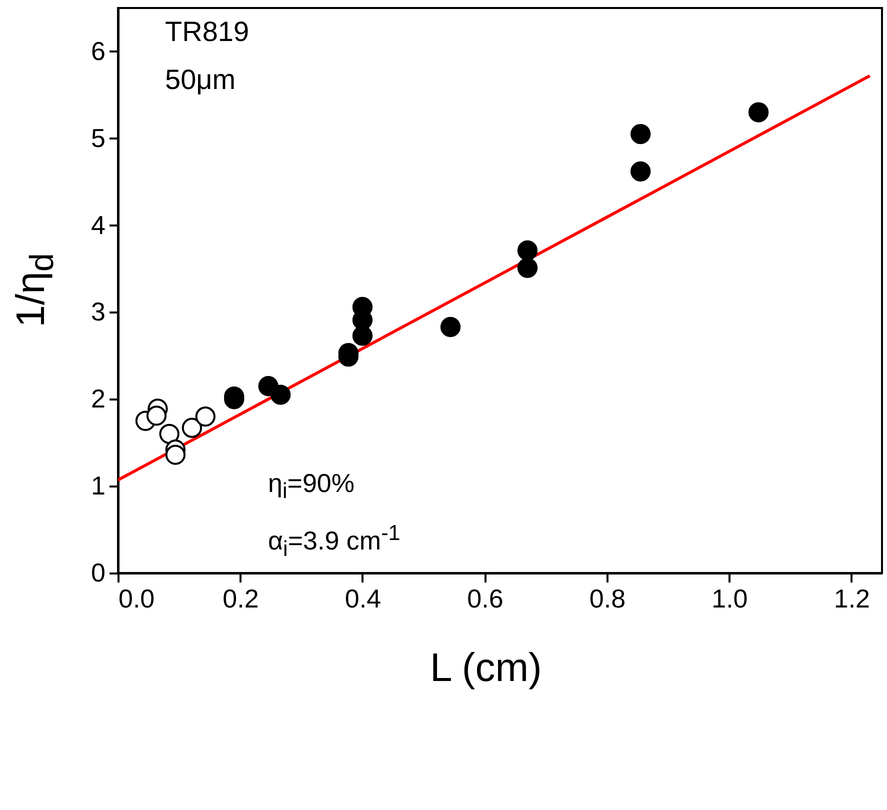 The height and width of the screenshot is (810, 887). What do you see at coordinates (98, 399) in the screenshot?
I see `y-tick-label: 2` at bounding box center [98, 399].